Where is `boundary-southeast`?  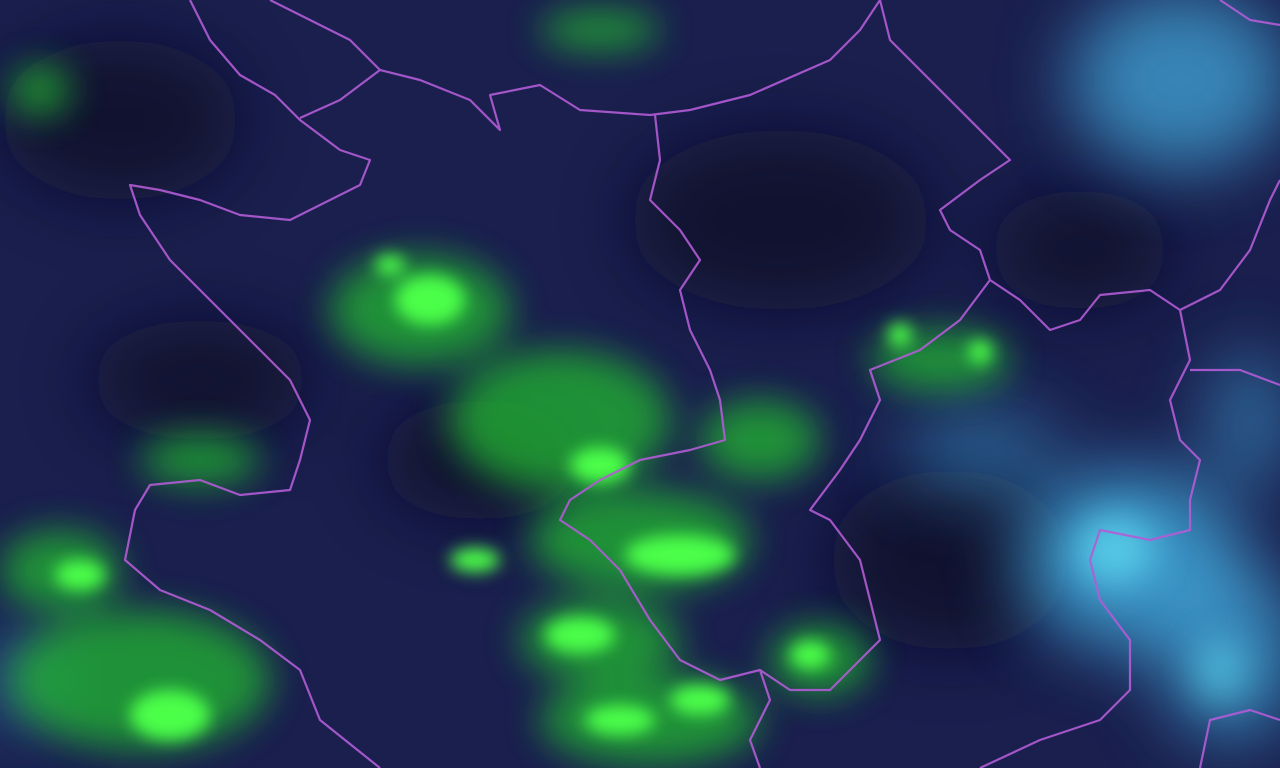
boundary-southeast is located at coordinates (1090, 538).